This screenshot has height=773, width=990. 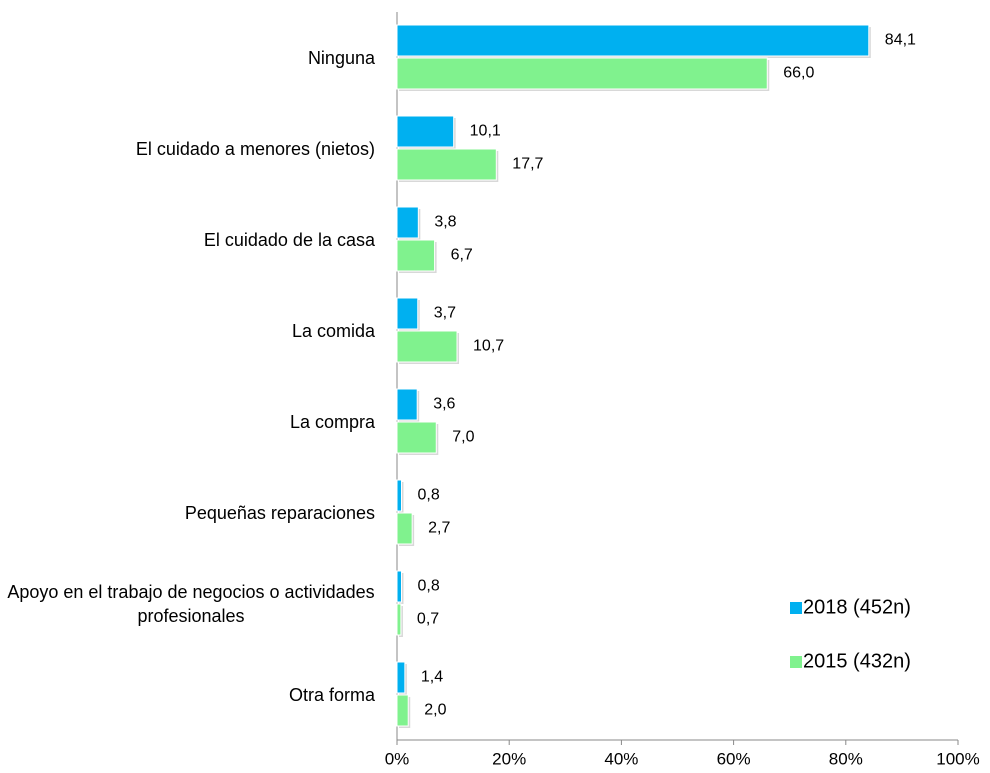 I want to click on category-label: El cuidado a menores (nietos), so click(x=255, y=149).